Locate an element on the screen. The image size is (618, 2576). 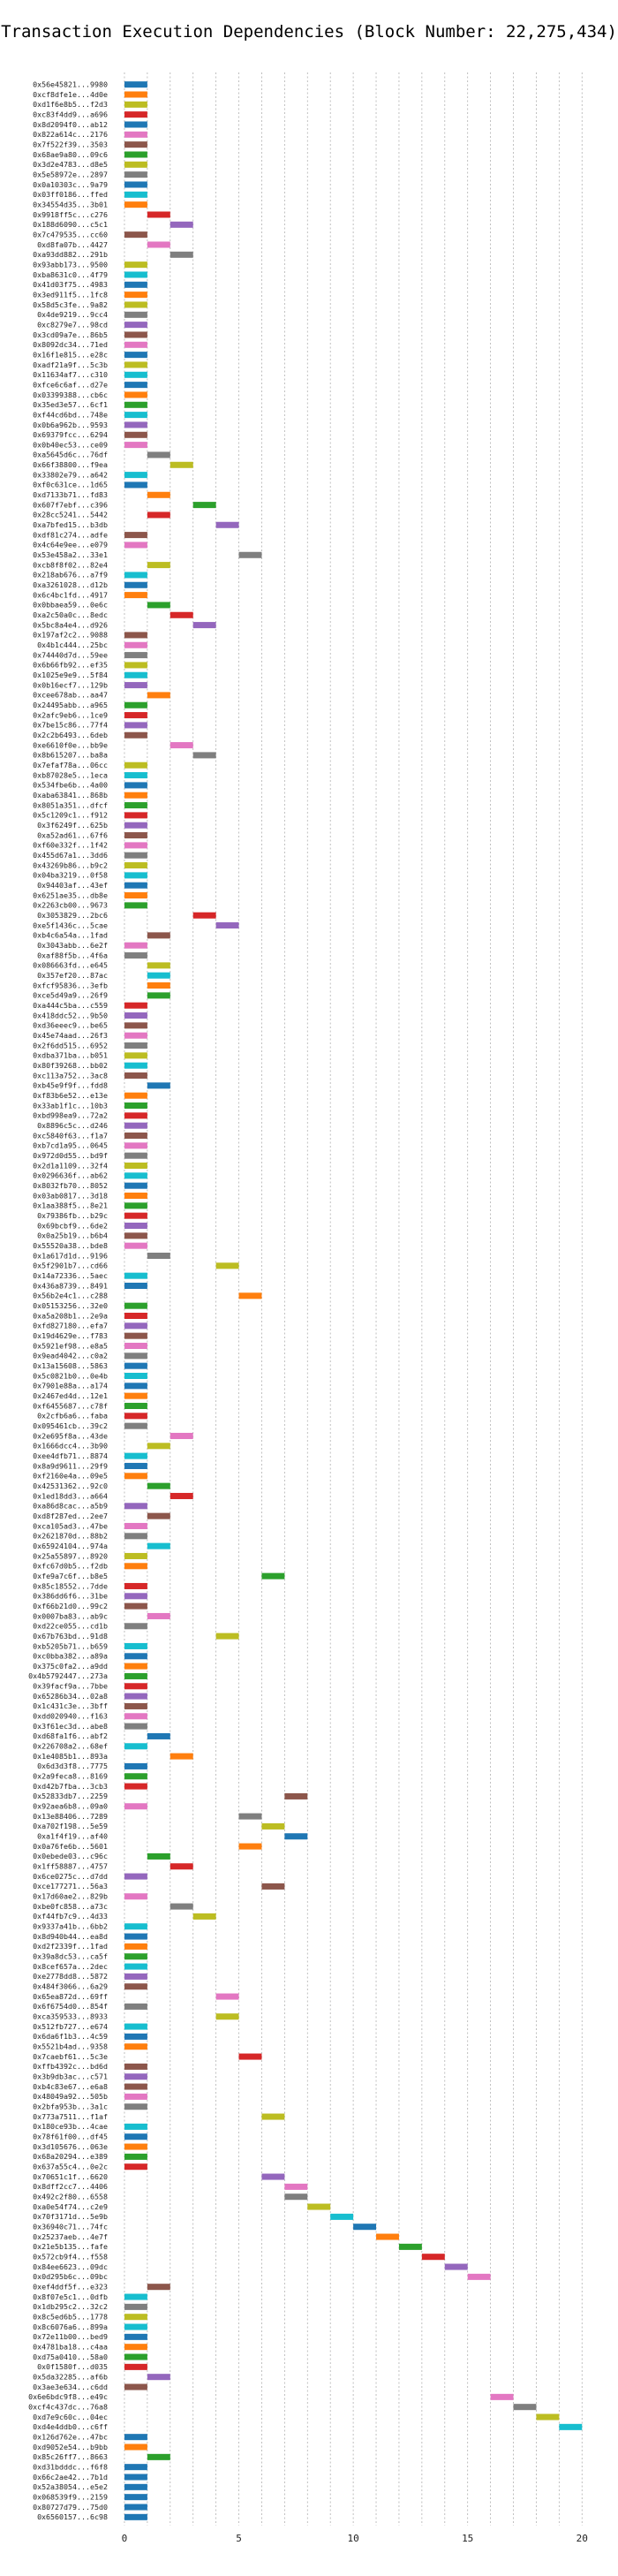
y-tick-label: 0x3f6249f...625b is located at coordinates (73, 825).